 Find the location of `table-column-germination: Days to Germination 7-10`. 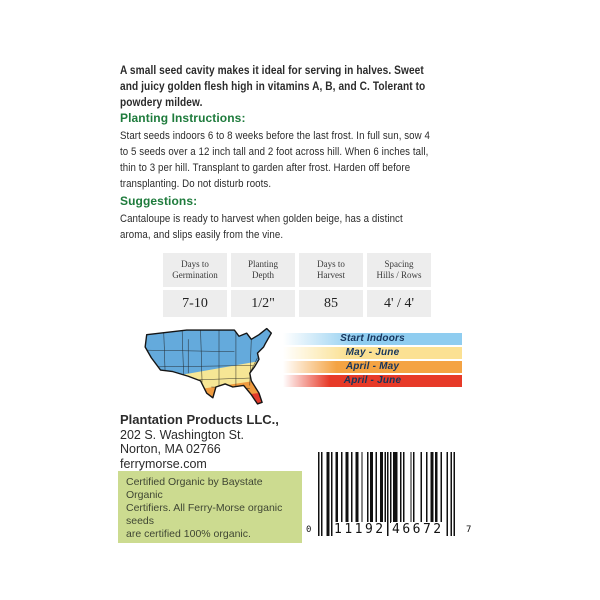

table-column-germination: Days to Germination 7-10 is located at coordinates (195, 285).